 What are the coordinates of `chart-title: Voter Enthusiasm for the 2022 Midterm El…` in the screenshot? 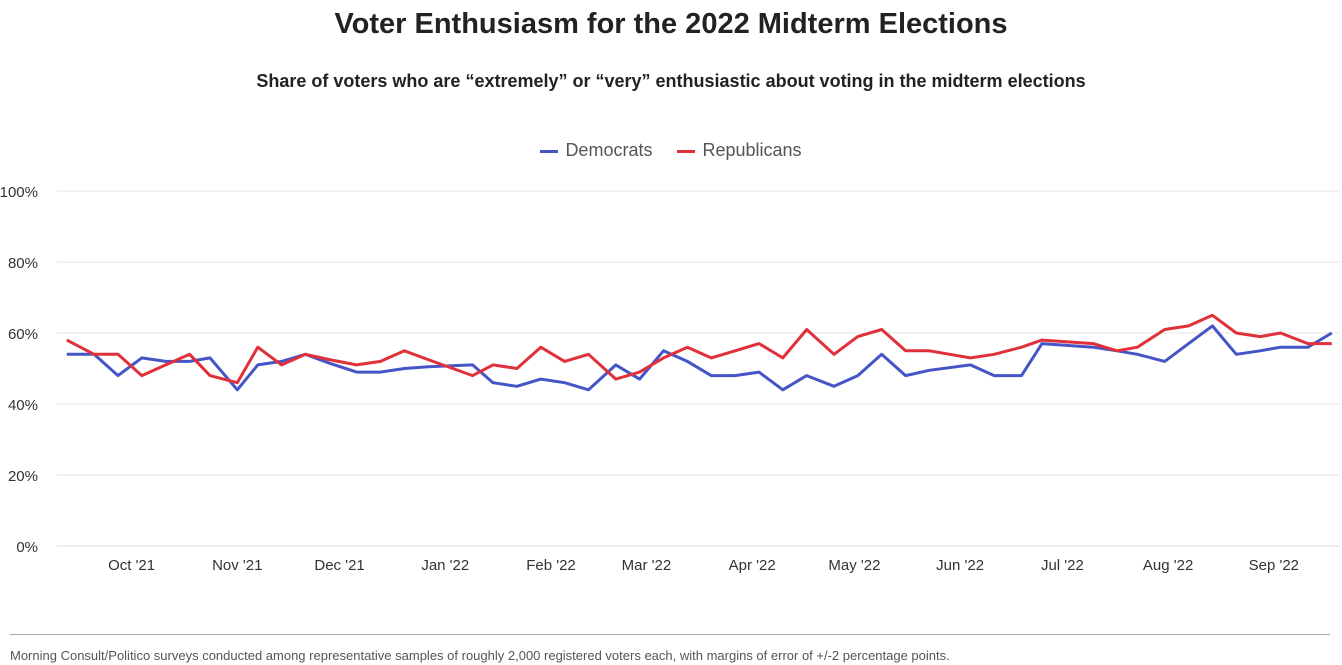 It's located at (671, 24).